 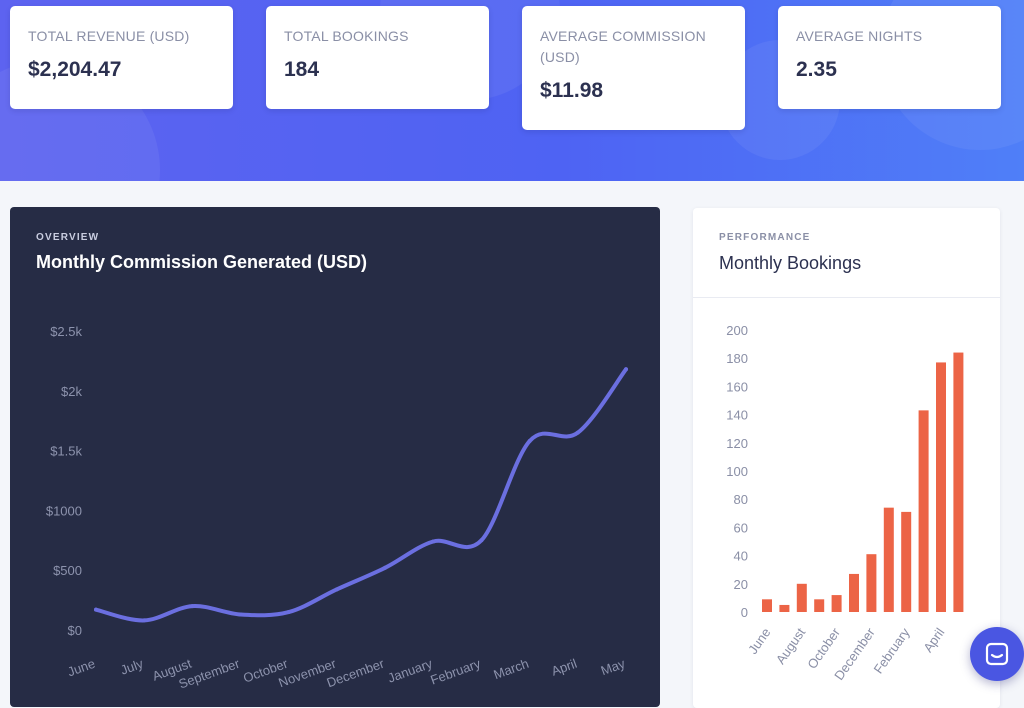 What do you see at coordinates (859, 36) in the screenshot?
I see `stat-label: AVERAGE NIGHTS` at bounding box center [859, 36].